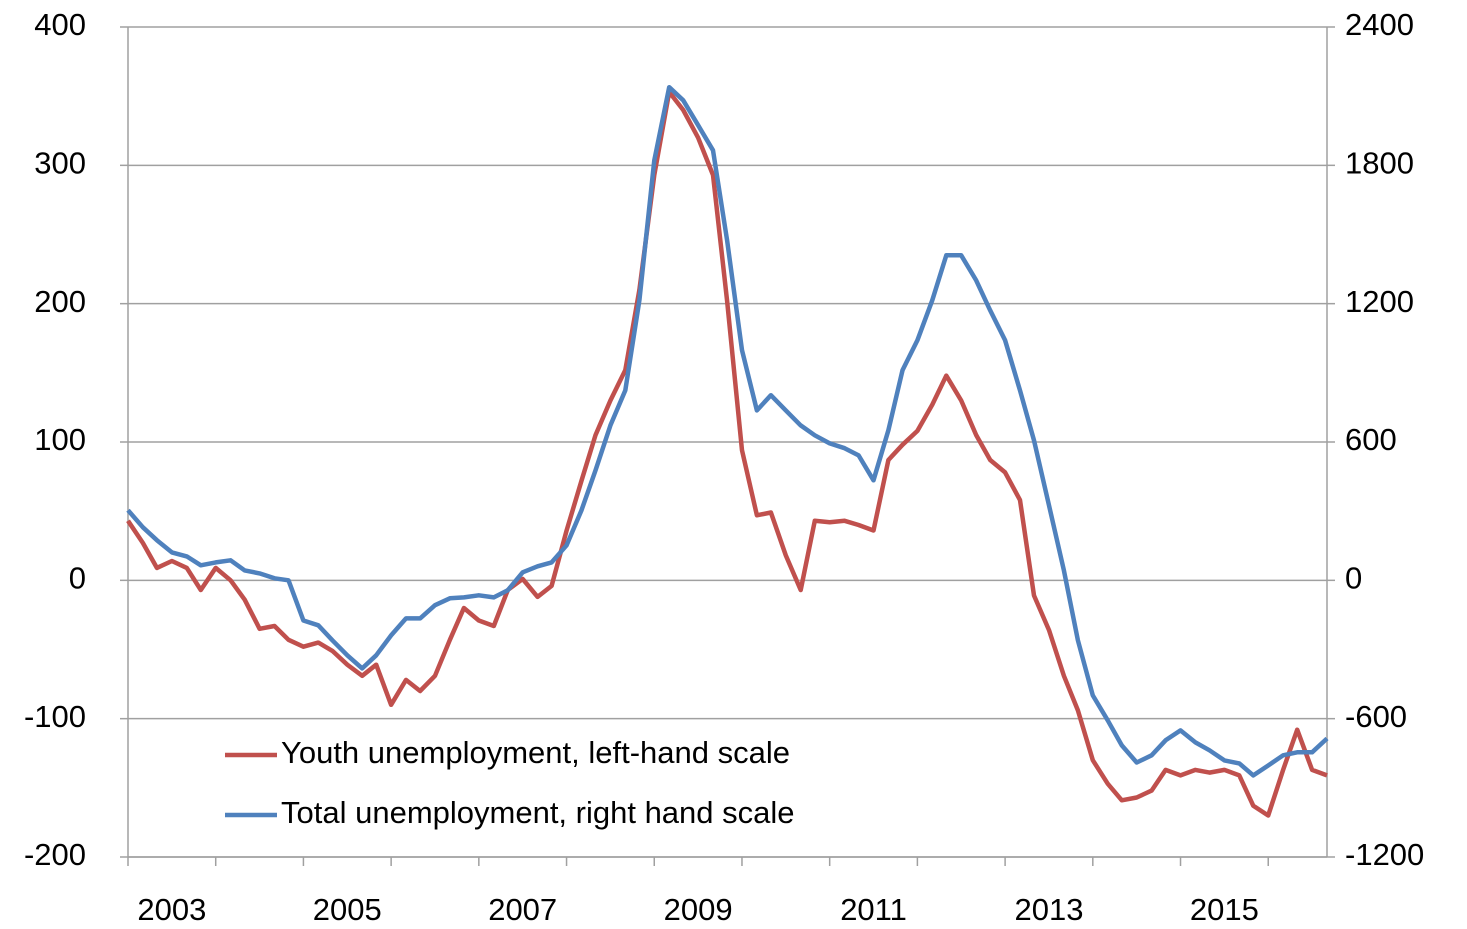 The height and width of the screenshot is (929, 1467). Describe the element at coordinates (1376, 716) in the screenshot. I see `y2-tick-label: -600` at that location.